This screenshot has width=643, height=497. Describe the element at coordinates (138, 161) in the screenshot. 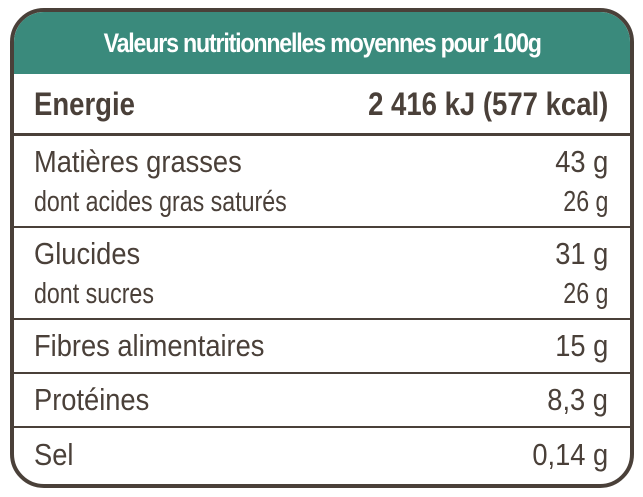

I see `fat-label: Matières grasses` at that location.